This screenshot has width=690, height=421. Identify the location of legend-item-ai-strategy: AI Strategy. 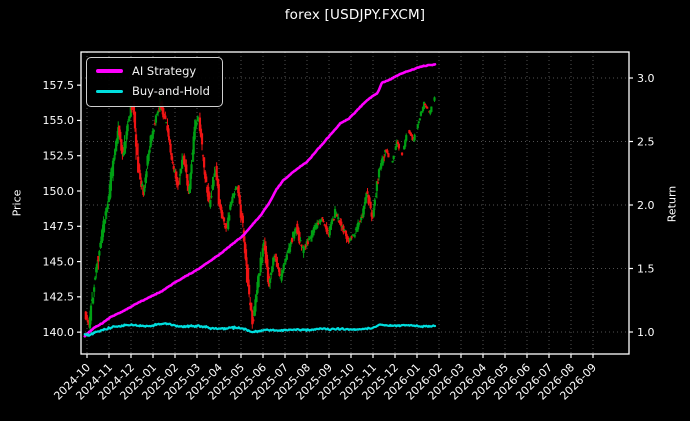
(153, 71).